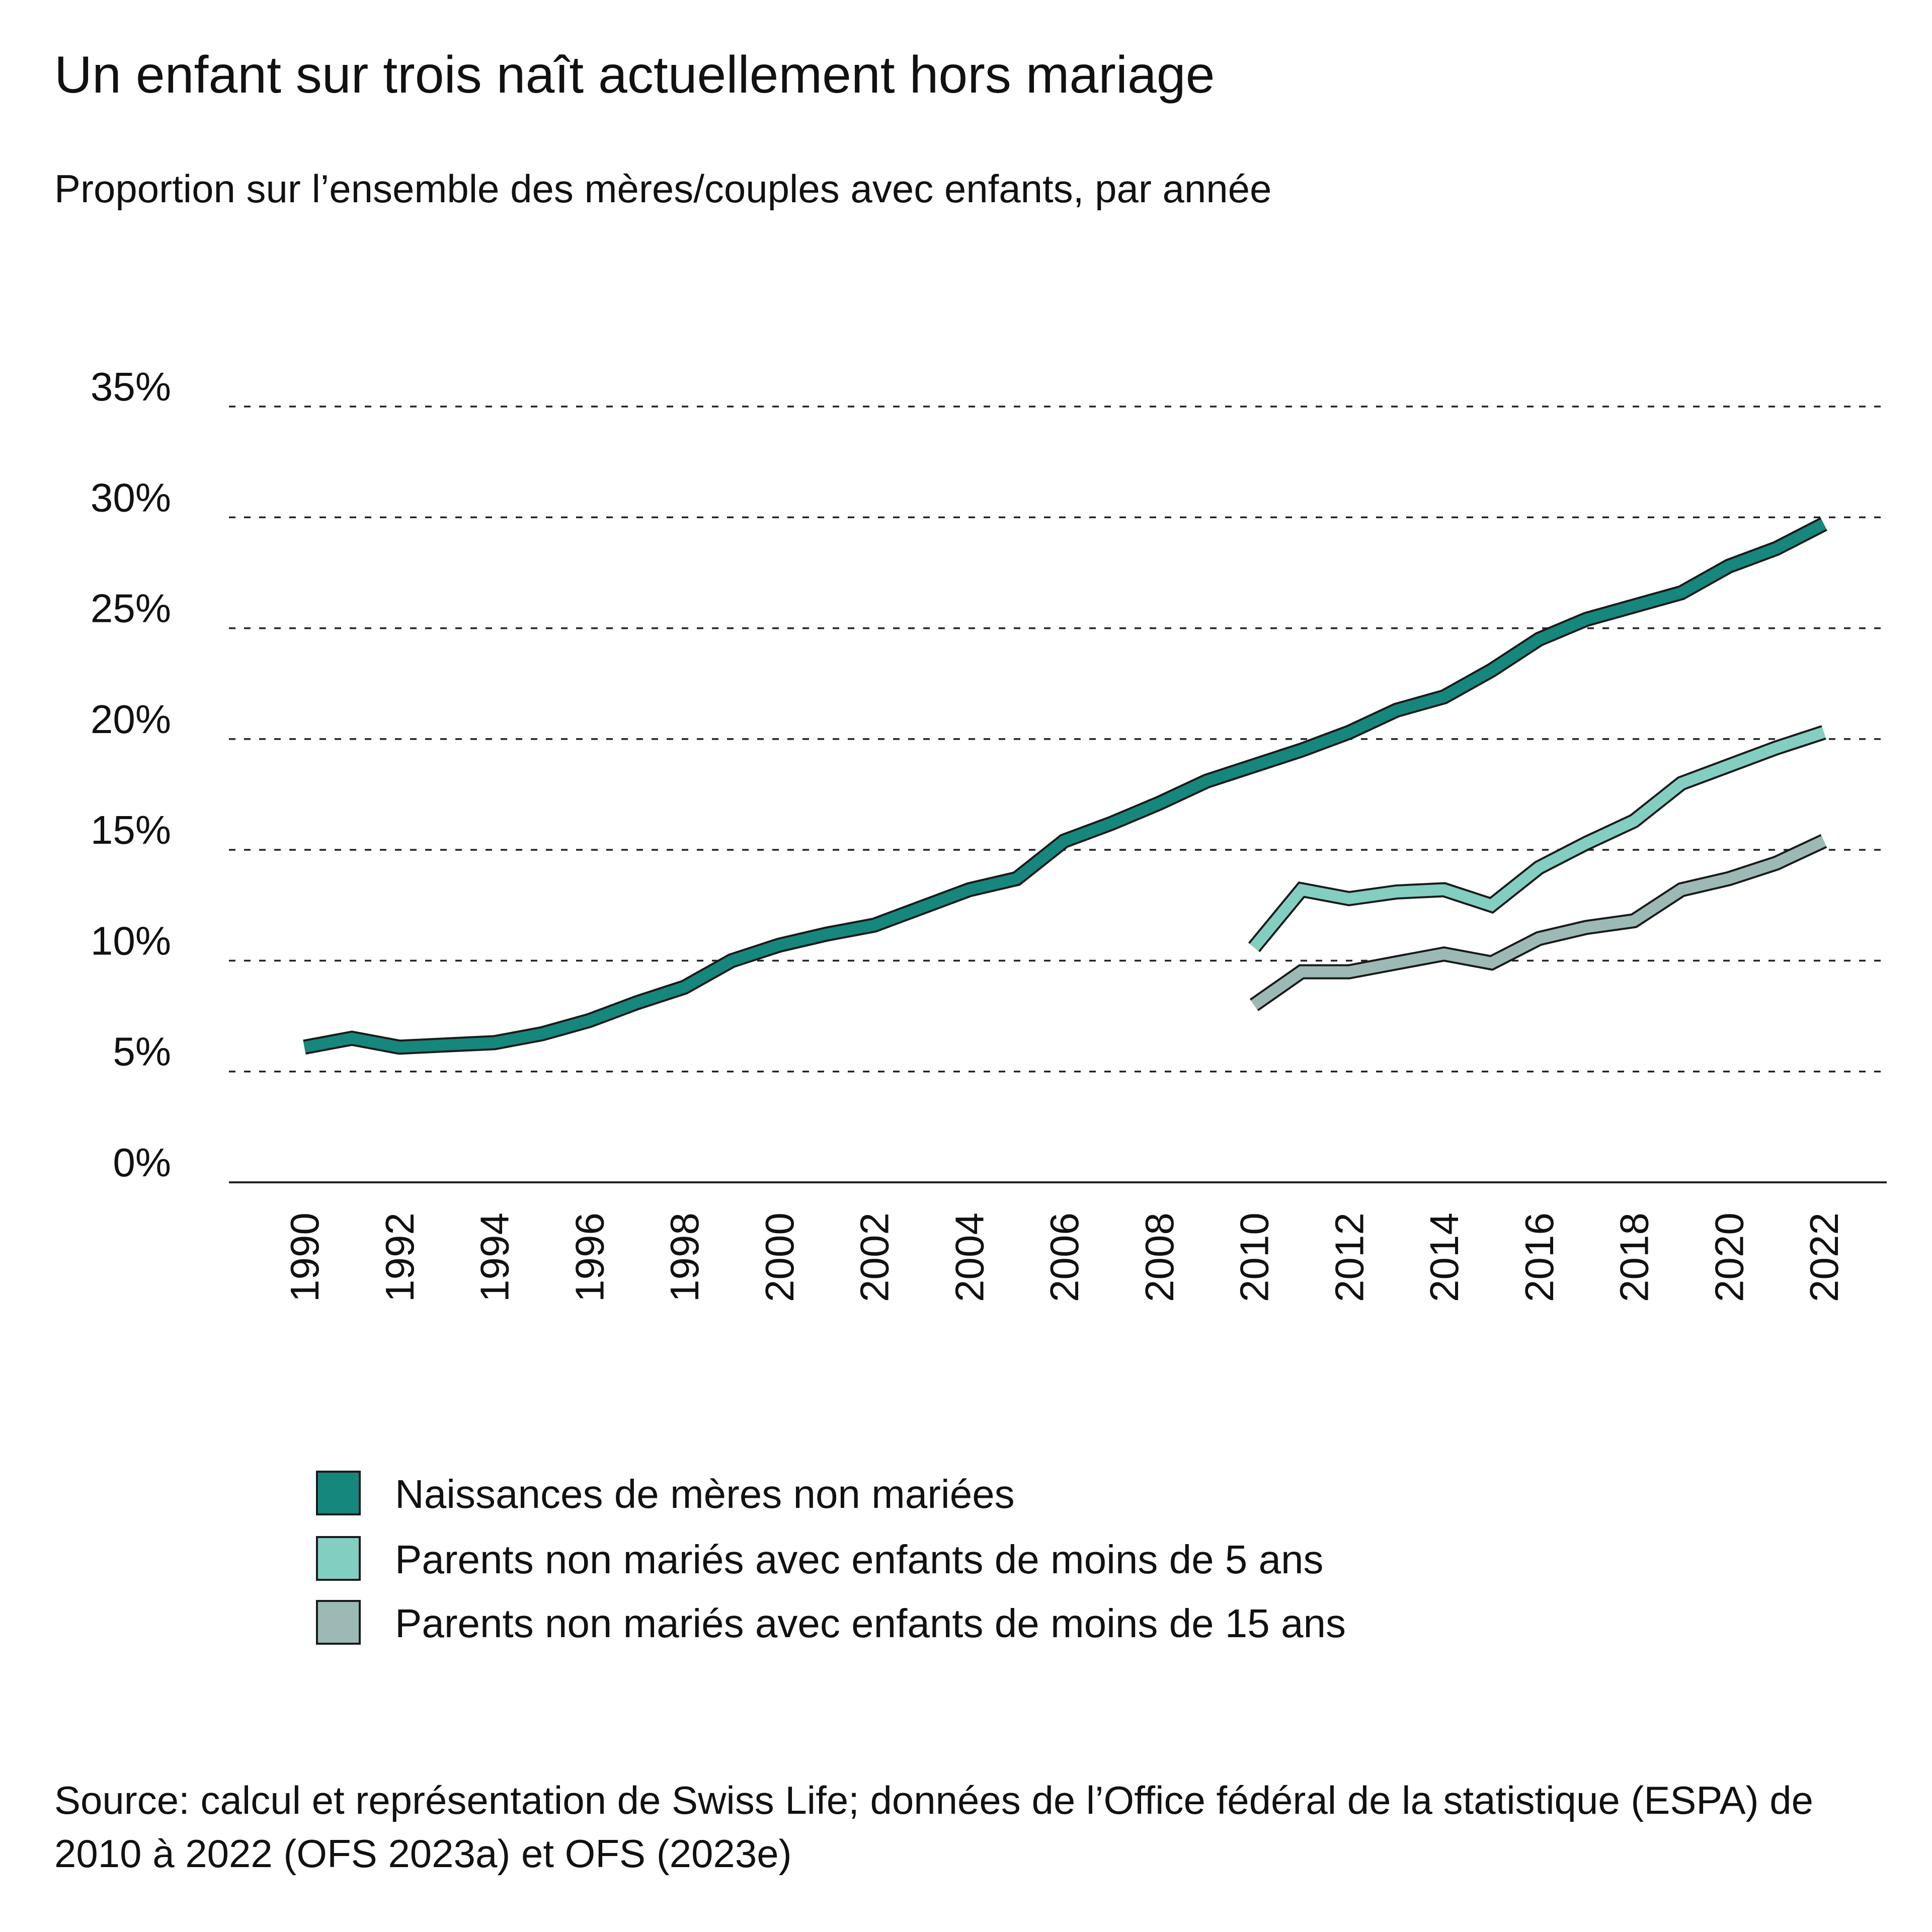  Describe the element at coordinates (970, 1257) in the screenshot. I see `x-tick-label: 2004` at that location.